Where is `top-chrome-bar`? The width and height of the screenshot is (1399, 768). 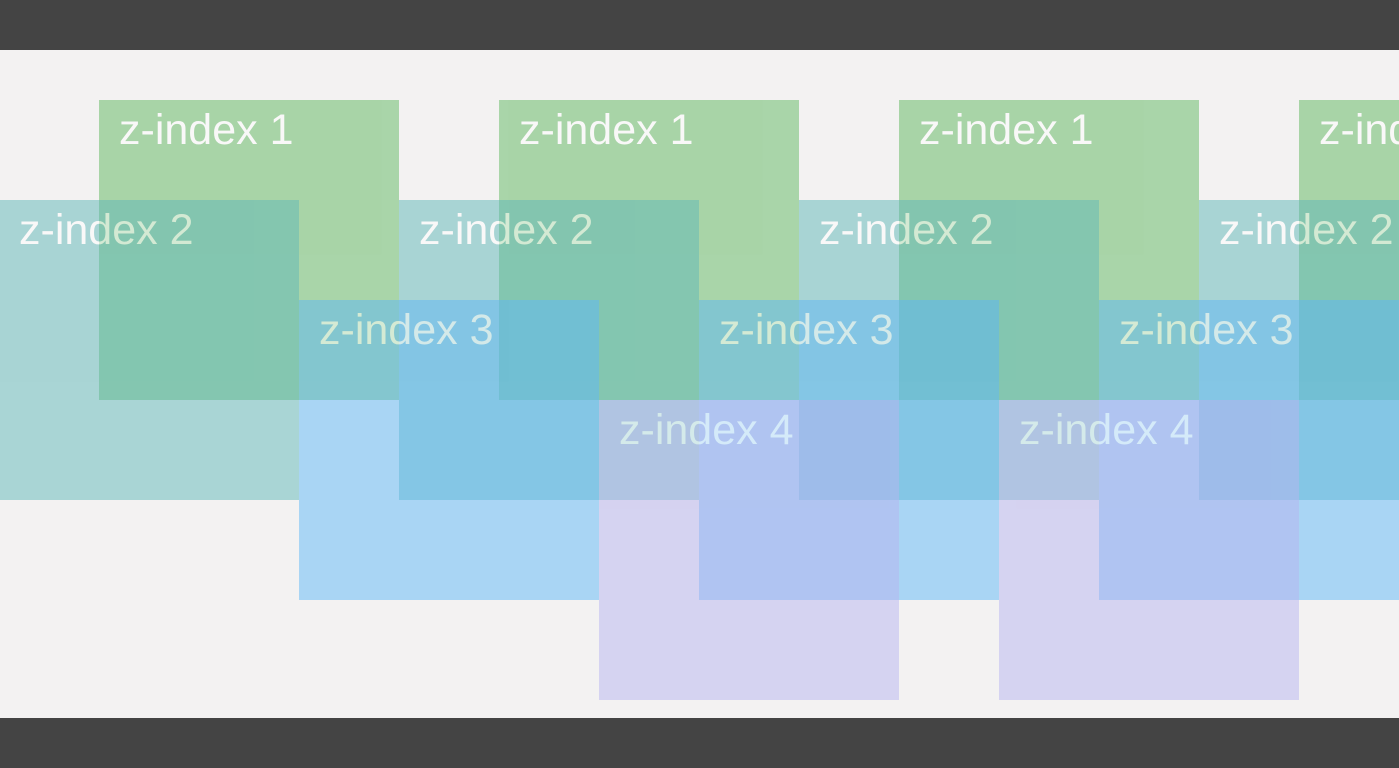 top-chrome-bar is located at coordinates (699, 25).